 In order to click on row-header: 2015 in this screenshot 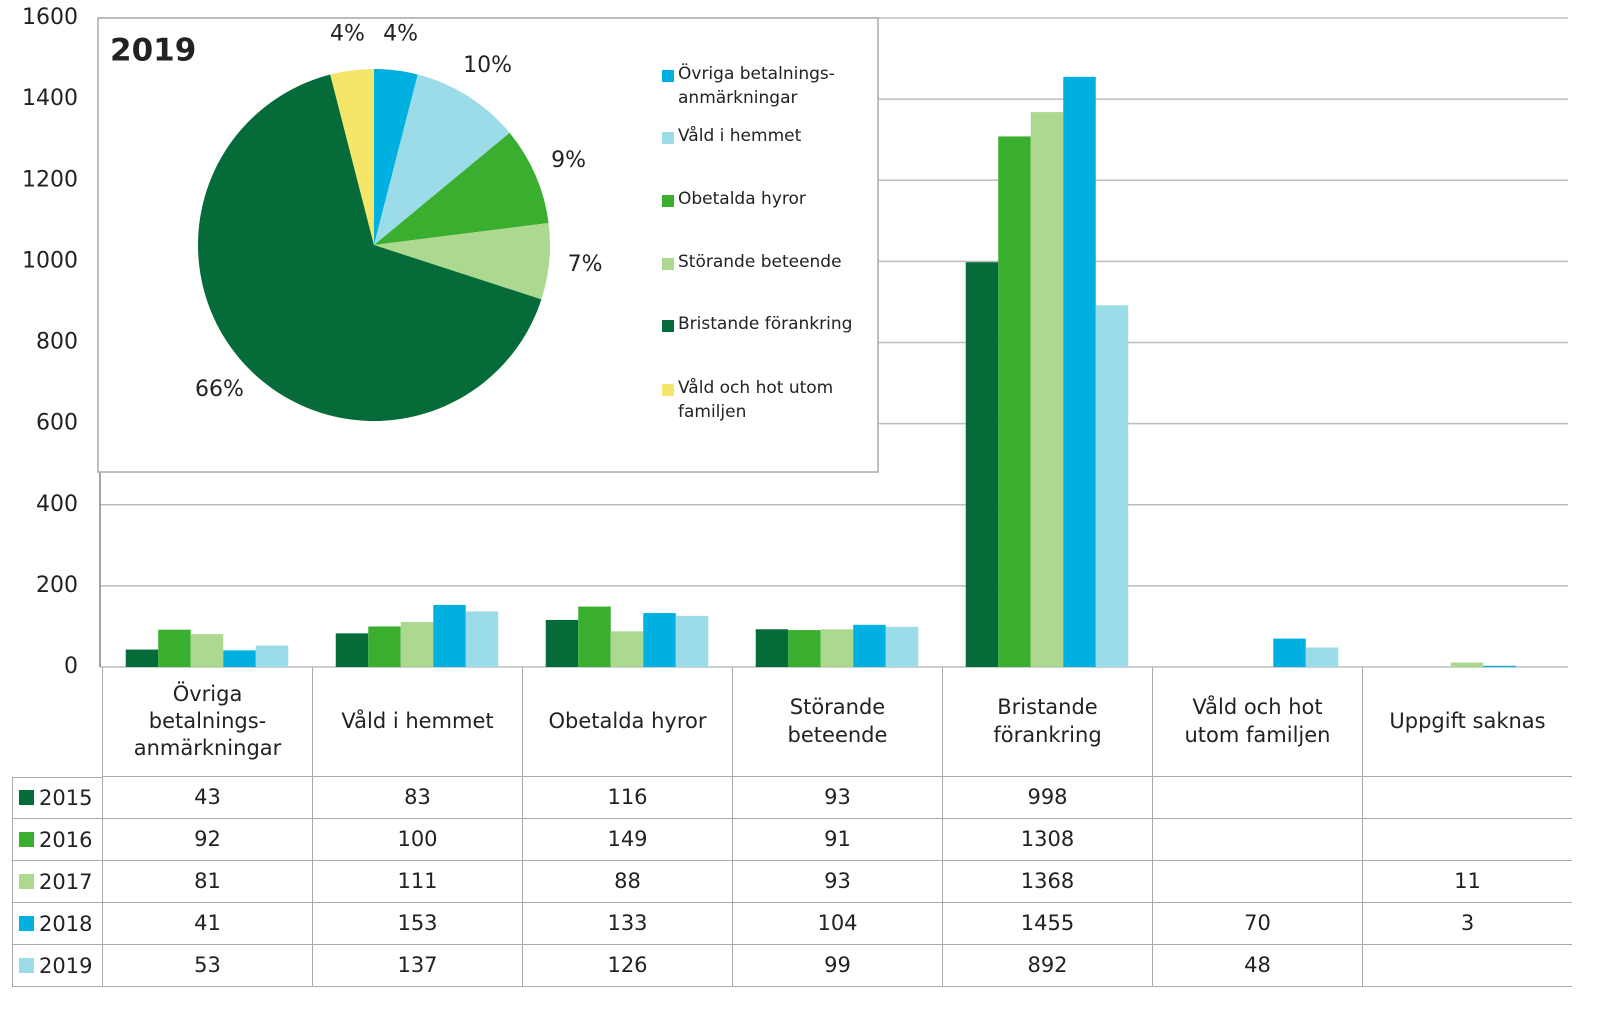, I will do `click(57, 798)`.